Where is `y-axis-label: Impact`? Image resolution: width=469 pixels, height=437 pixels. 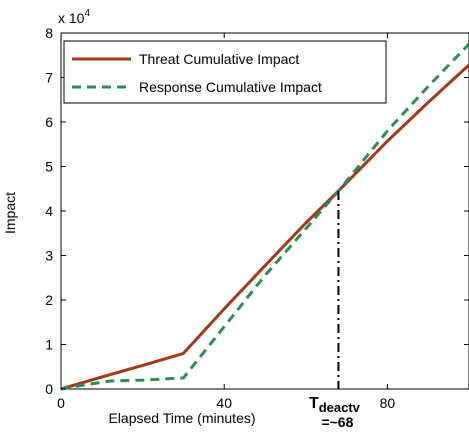 y-axis-label: Impact is located at coordinates (10, 213).